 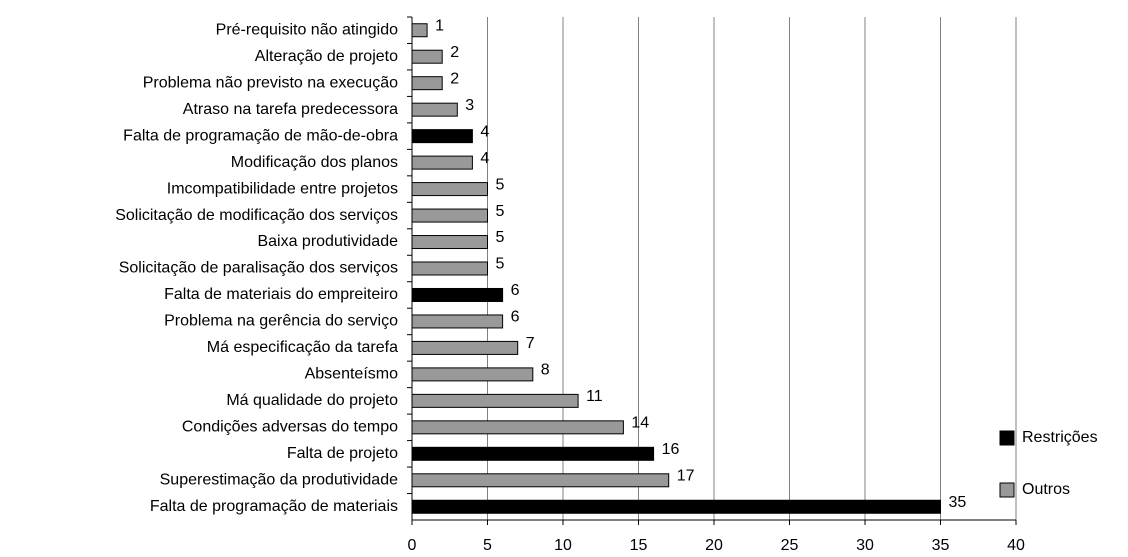 I want to click on y-tick-label: Baixa produtividade, so click(x=327, y=241).